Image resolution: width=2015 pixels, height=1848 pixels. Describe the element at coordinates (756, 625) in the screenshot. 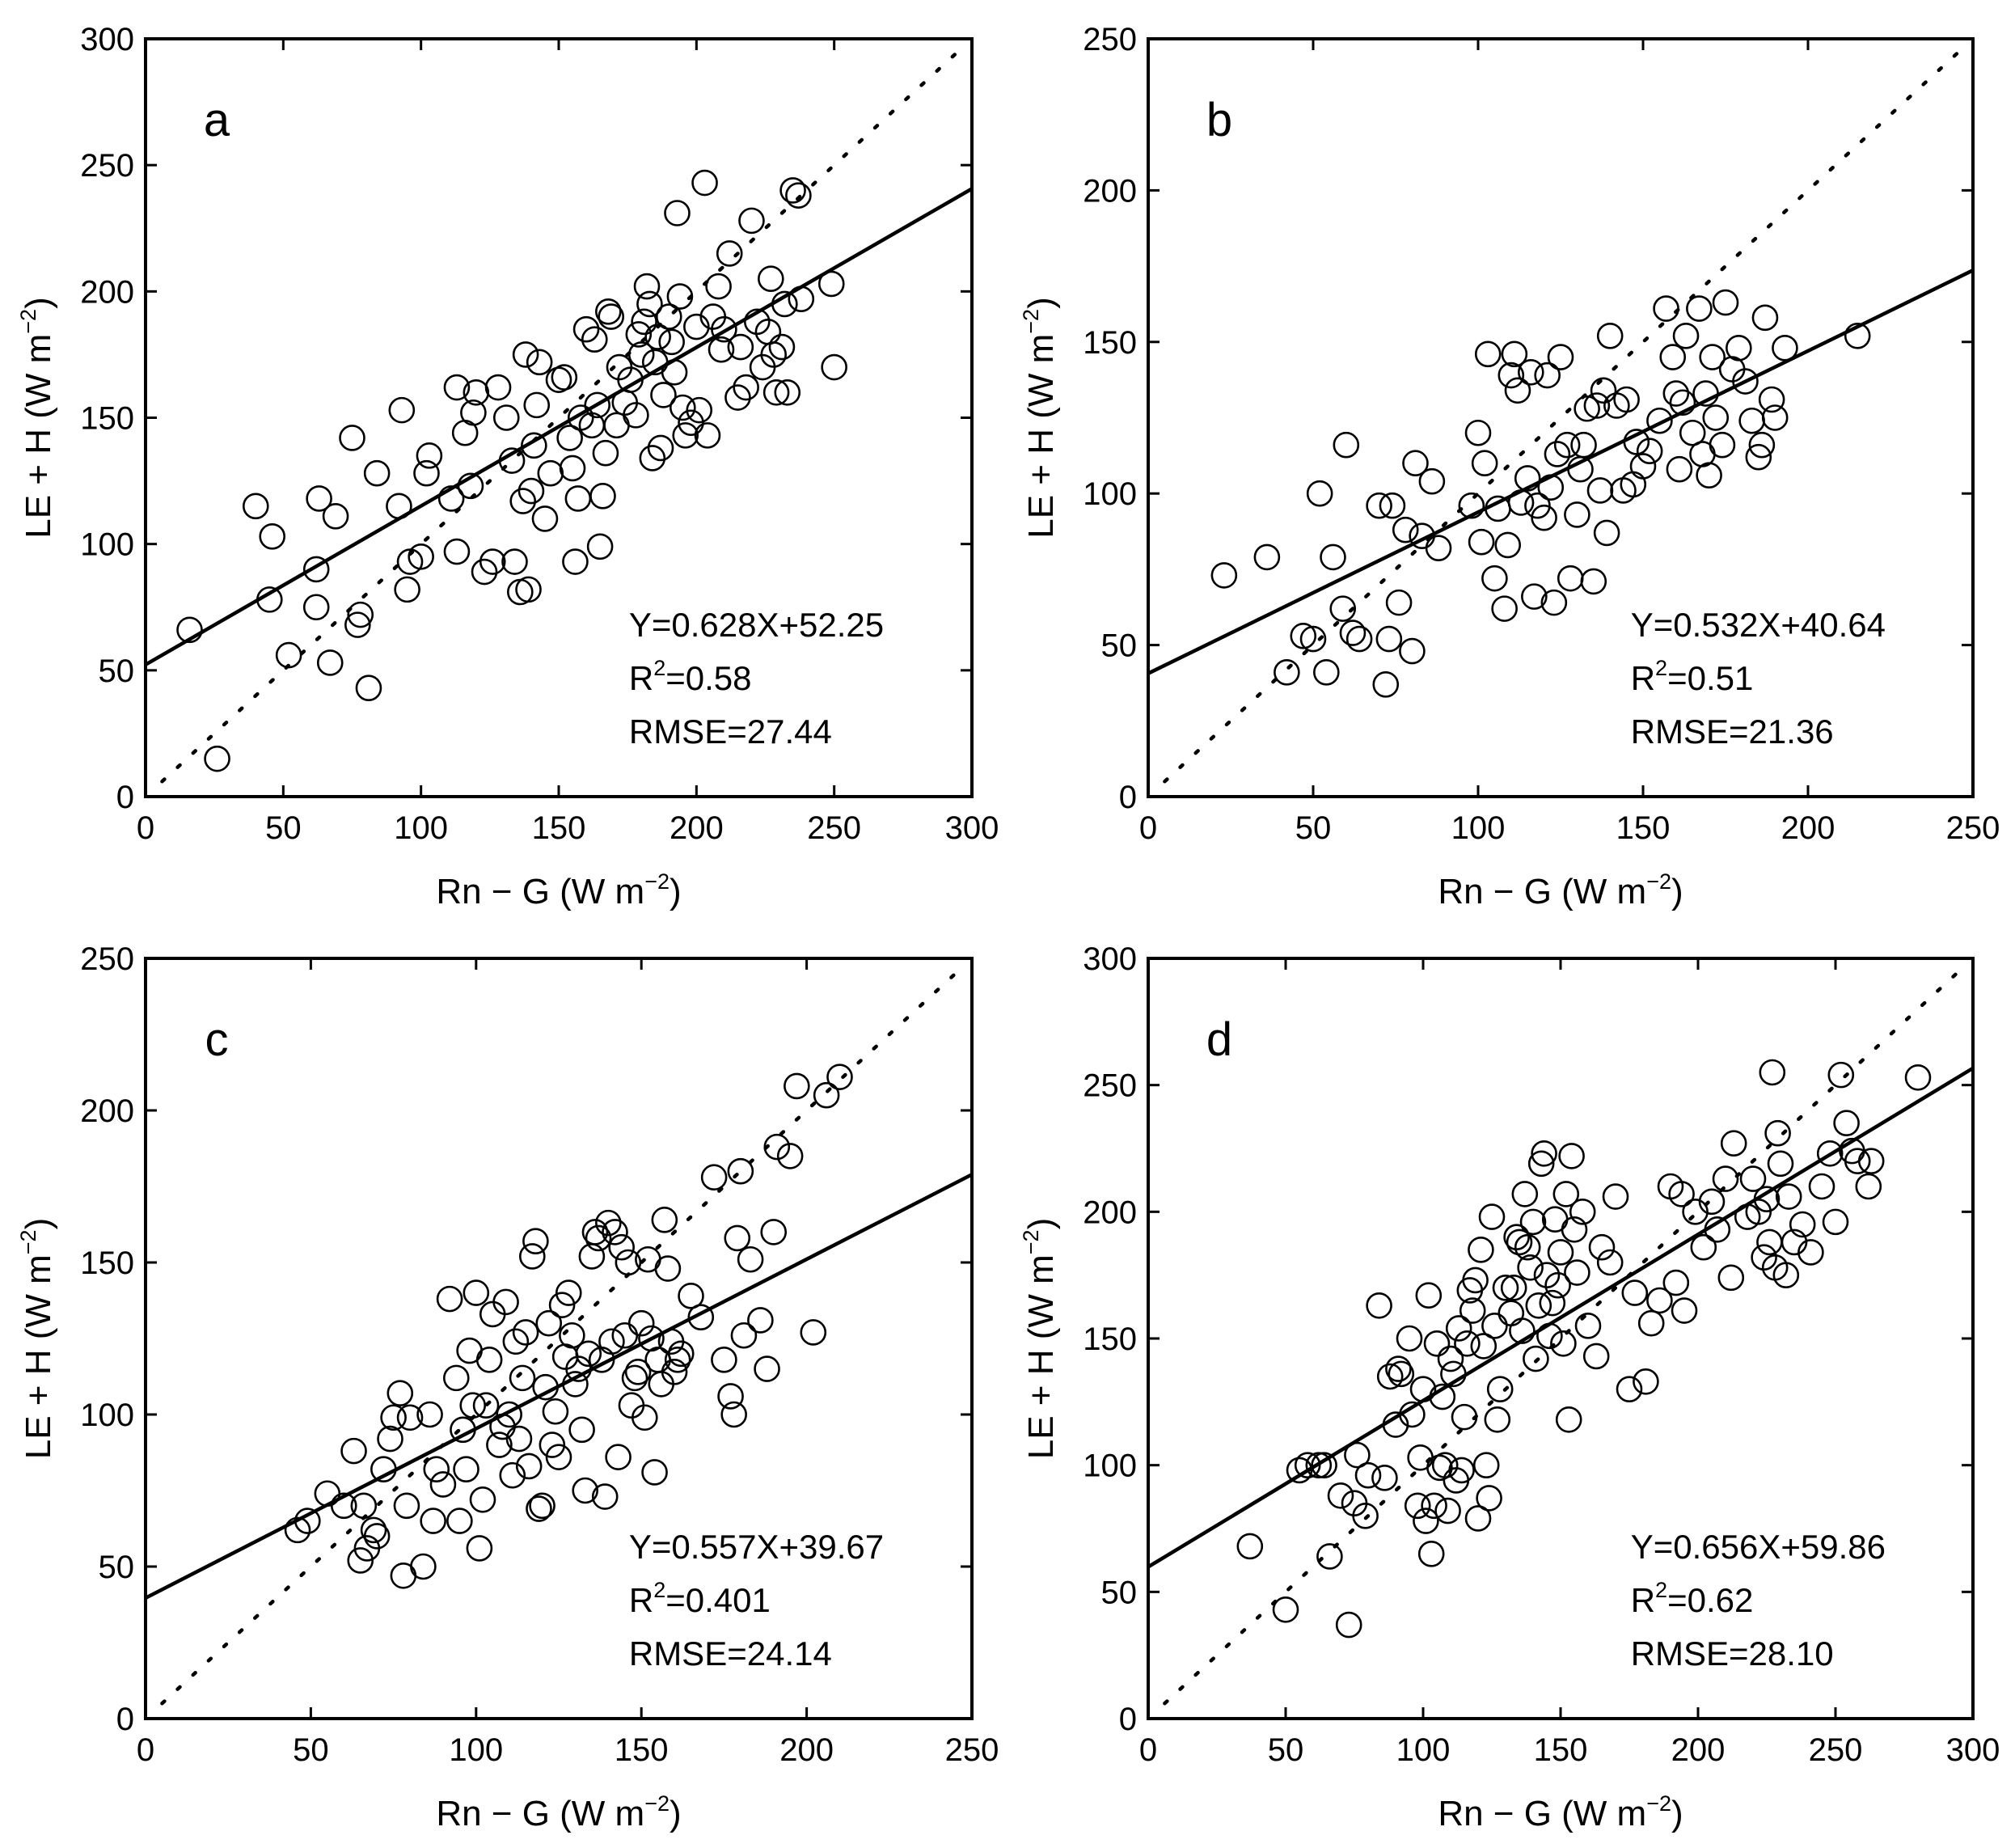

I see `regression-equation: Y=0.628X+52.25` at that location.